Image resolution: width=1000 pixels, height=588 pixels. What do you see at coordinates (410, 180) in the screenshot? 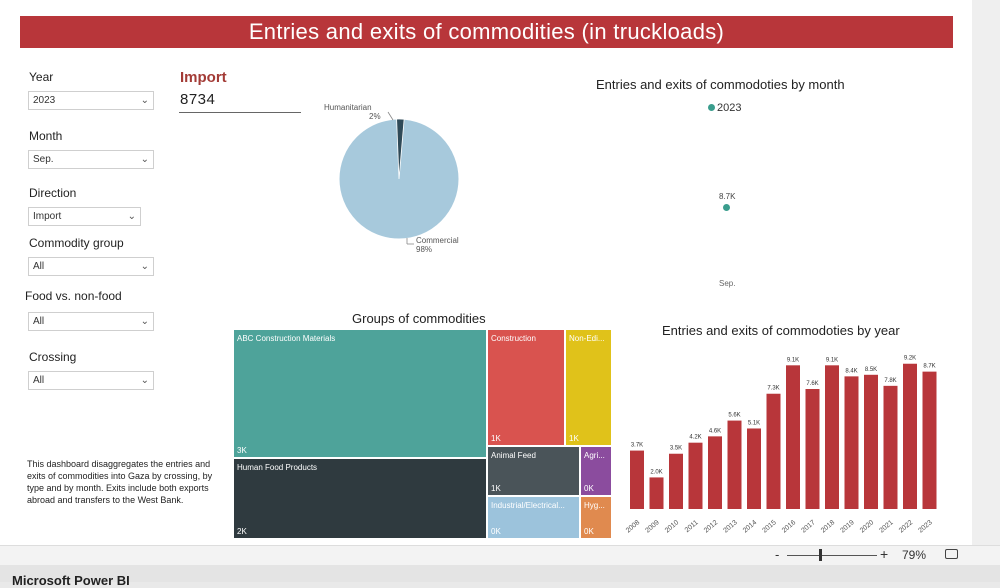
I see `humanitarian-commercial-pie` at bounding box center [410, 180].